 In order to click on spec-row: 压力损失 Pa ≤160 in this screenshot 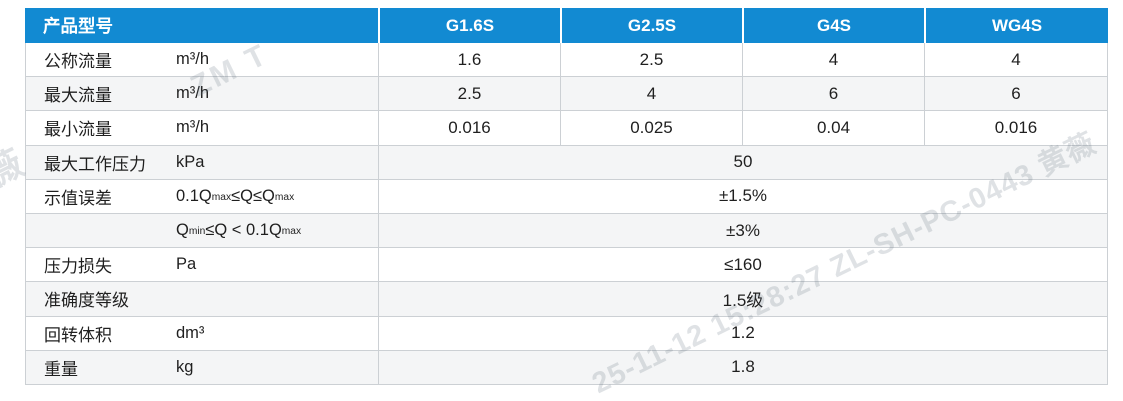, I will do `click(566, 265)`.